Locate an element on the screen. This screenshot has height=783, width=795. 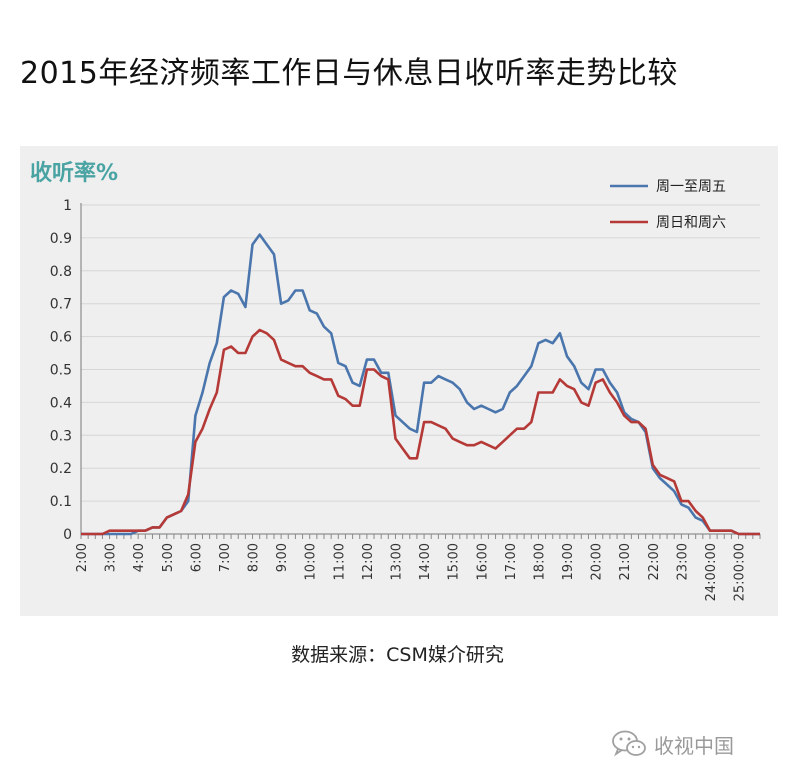
y-tick-label: 0.5 is located at coordinates (61, 371).